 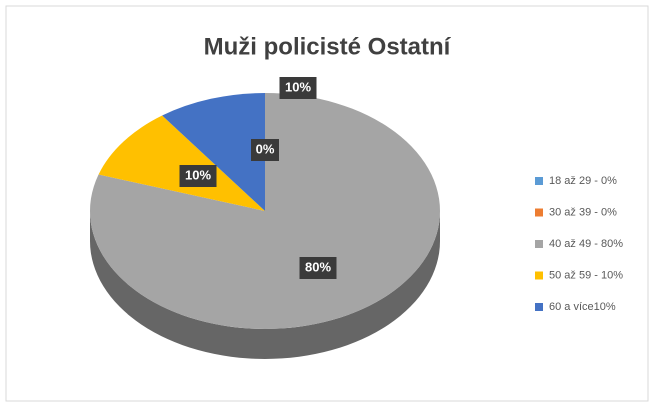 I want to click on legend-label: 40 až 49 - 80%, so click(x=586, y=244).